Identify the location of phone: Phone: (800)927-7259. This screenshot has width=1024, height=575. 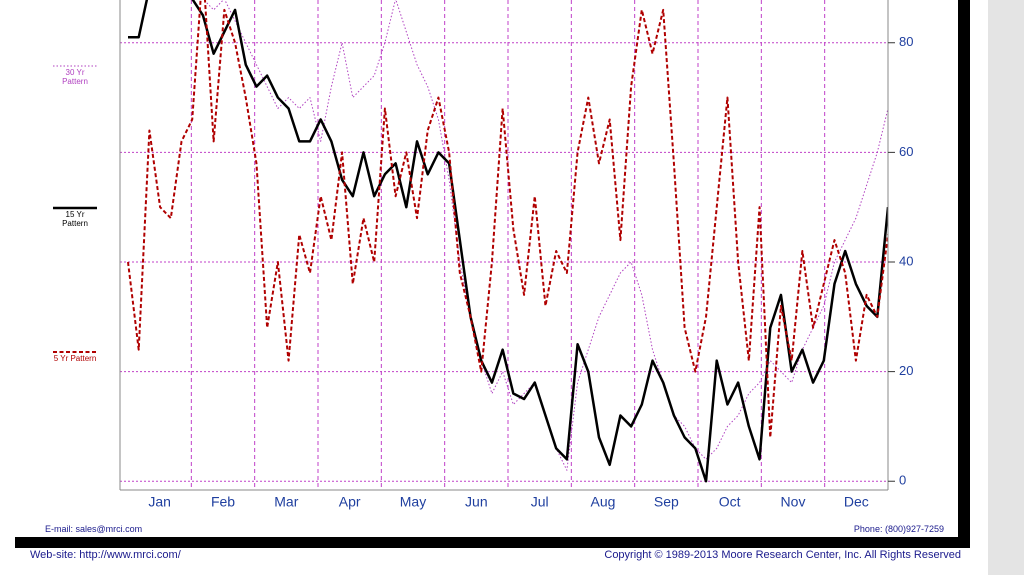
(898, 529).